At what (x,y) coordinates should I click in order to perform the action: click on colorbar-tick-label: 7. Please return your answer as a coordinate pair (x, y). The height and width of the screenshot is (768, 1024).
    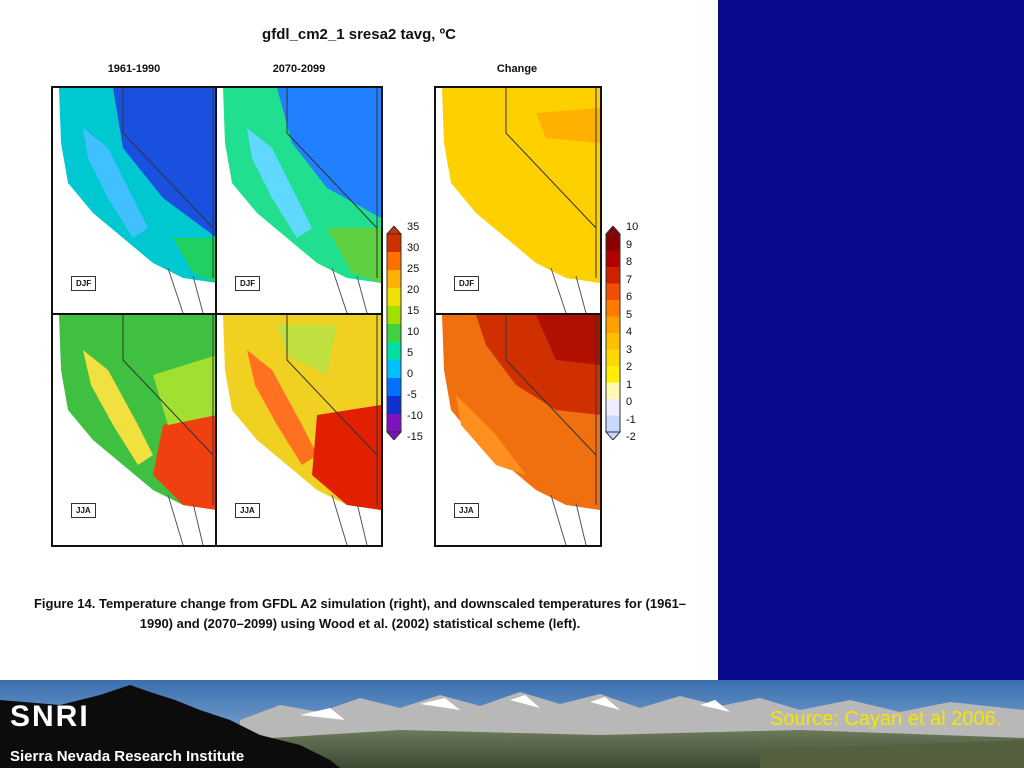
    Looking at the image, I should click on (629, 279).